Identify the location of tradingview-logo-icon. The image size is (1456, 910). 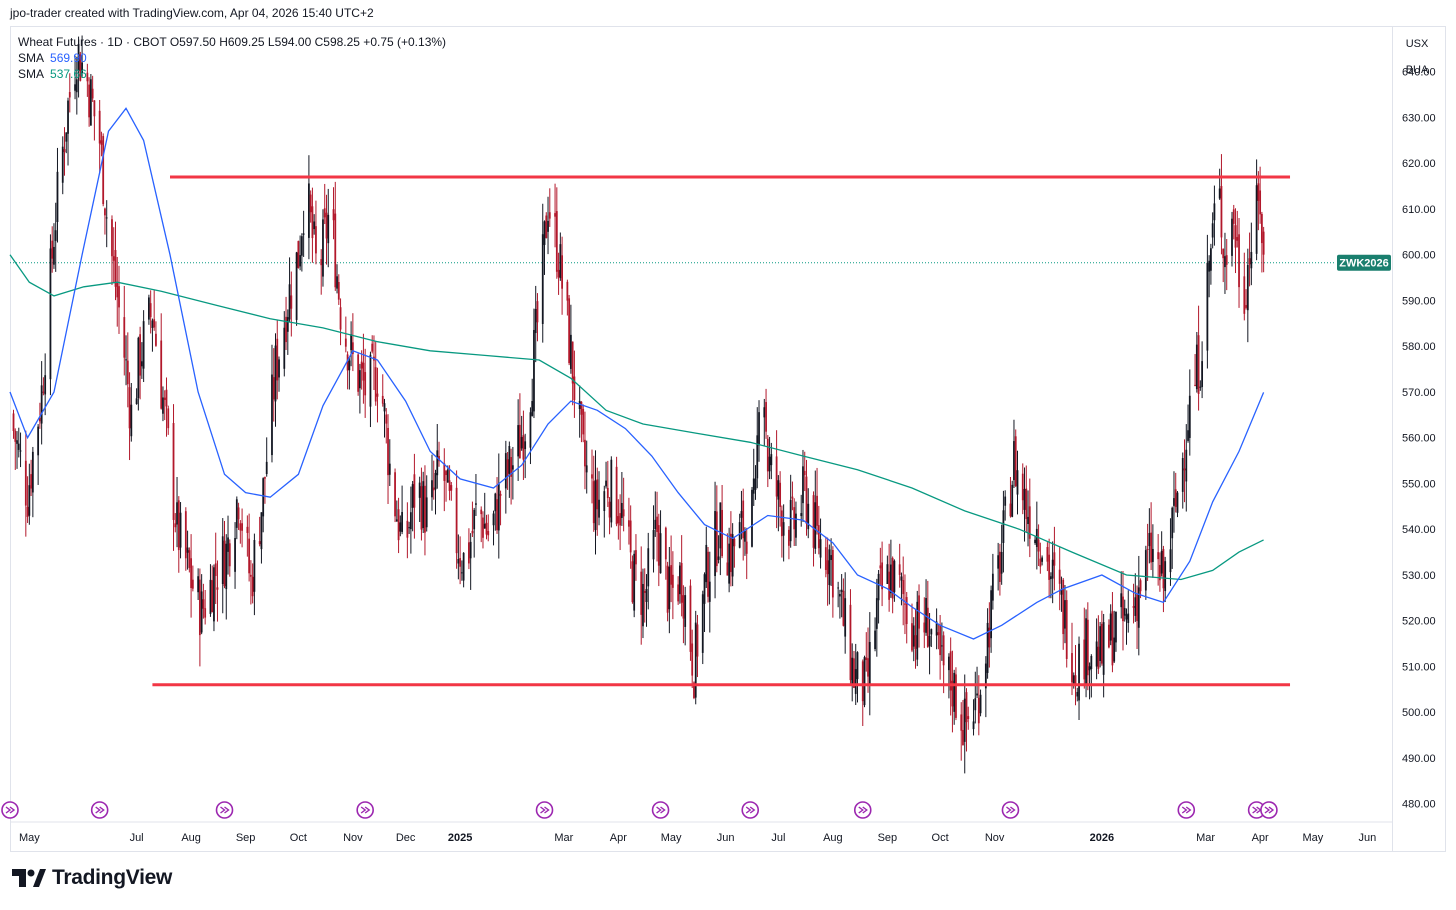
(29, 878).